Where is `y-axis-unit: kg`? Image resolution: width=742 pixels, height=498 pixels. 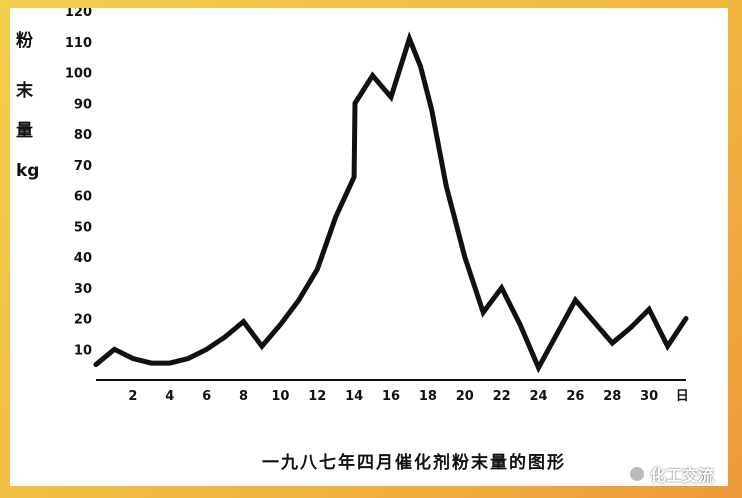
y-axis-unit: kg is located at coordinates (27, 171).